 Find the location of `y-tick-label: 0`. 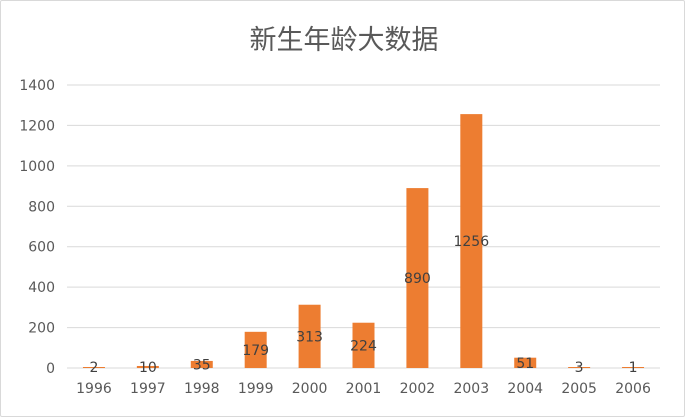

y-tick-label: 0 is located at coordinates (50, 369).